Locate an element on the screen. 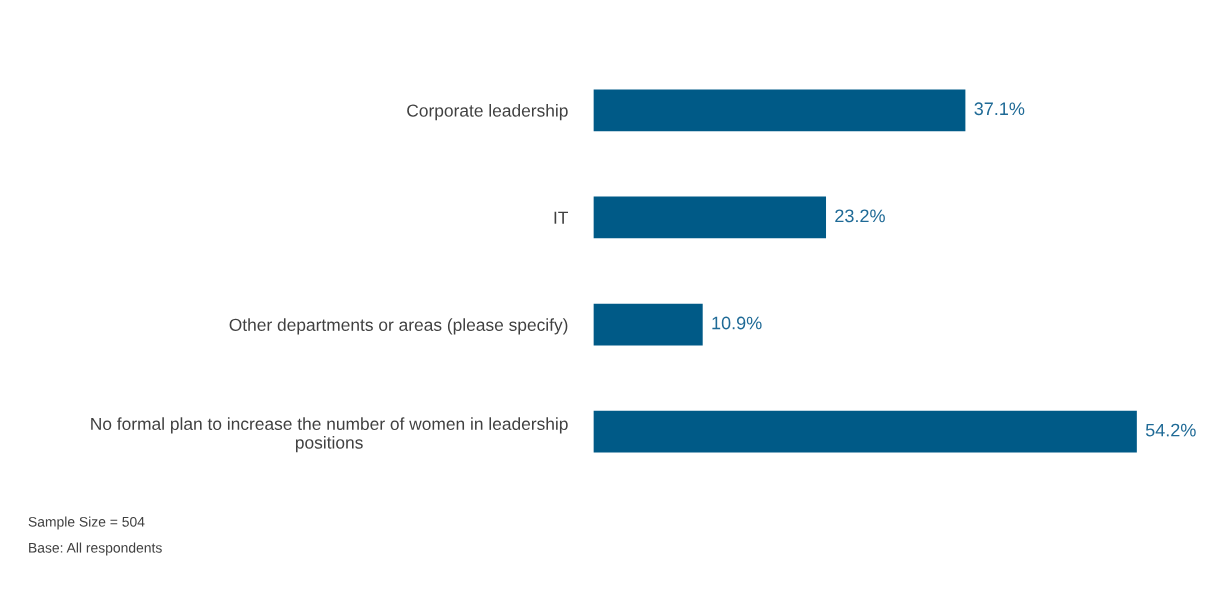 The height and width of the screenshot is (591, 1216). y-tick-label: IT is located at coordinates (561, 217).